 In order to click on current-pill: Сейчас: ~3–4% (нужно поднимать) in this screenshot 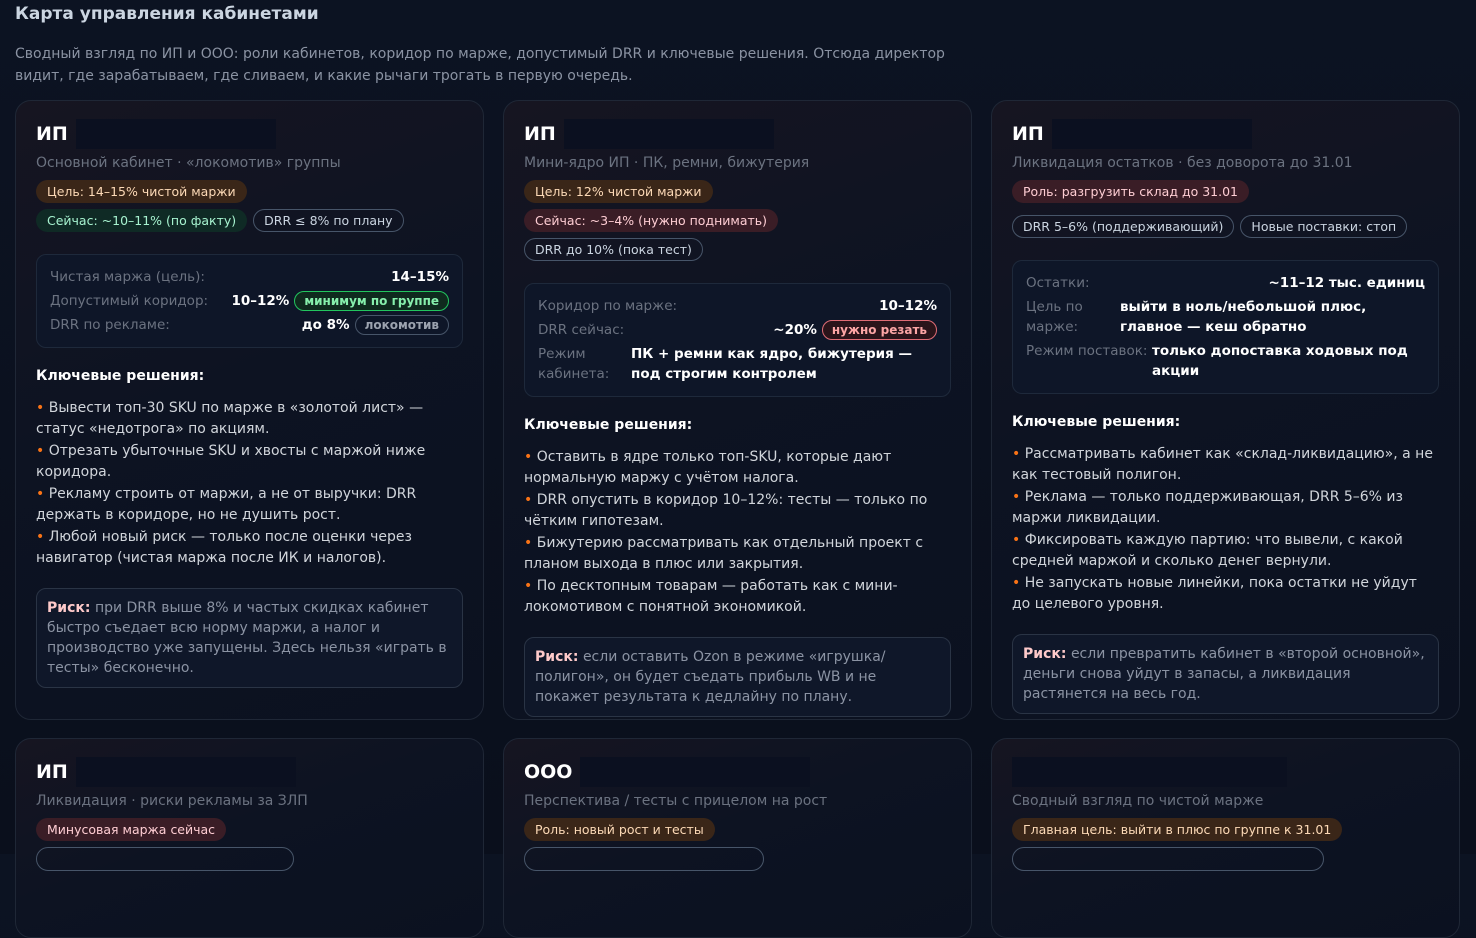, I will do `click(651, 220)`.